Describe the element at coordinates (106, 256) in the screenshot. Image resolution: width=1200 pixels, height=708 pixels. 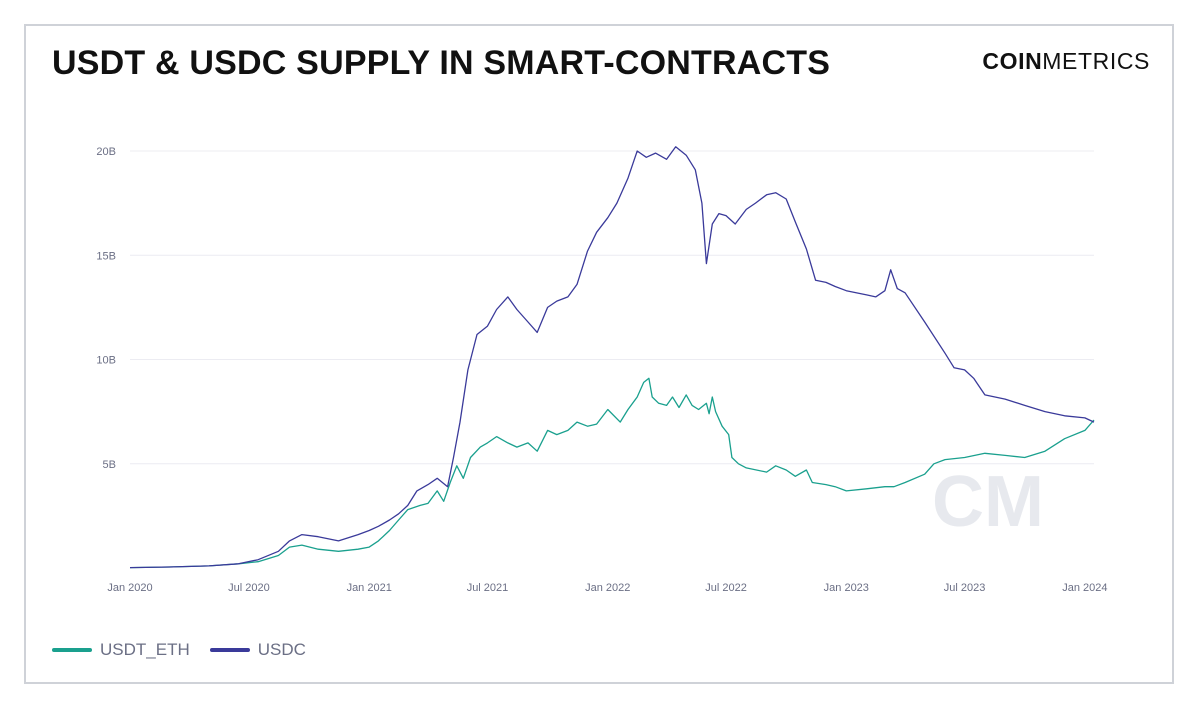
I see `y-tick-label: 15B` at that location.